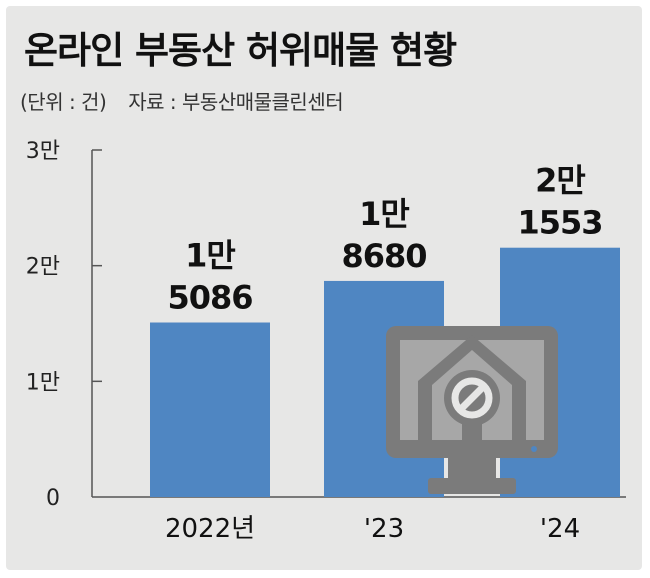  Describe the element at coordinates (560, 181) in the screenshot. I see `bar-value-label: 2만` at that location.